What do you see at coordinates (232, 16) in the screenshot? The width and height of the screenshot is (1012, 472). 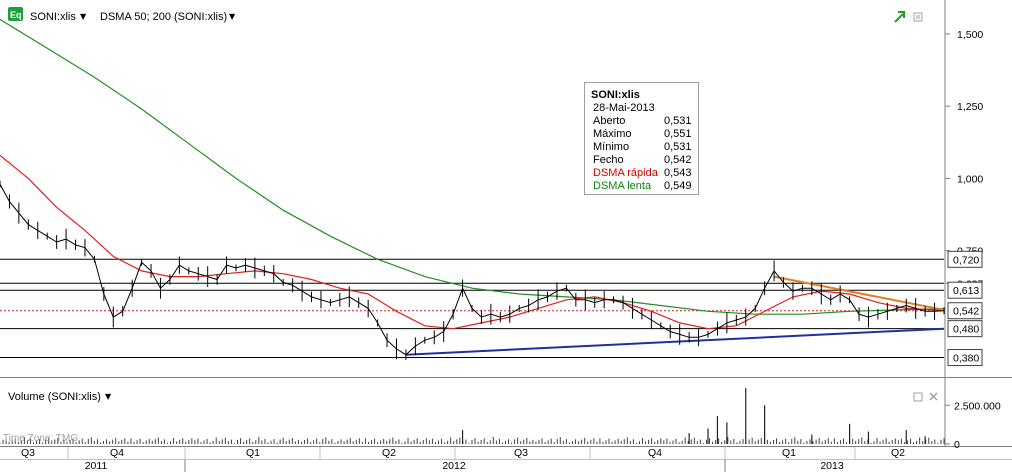 I see `indicator-dropdown-icon: ▼` at bounding box center [232, 16].